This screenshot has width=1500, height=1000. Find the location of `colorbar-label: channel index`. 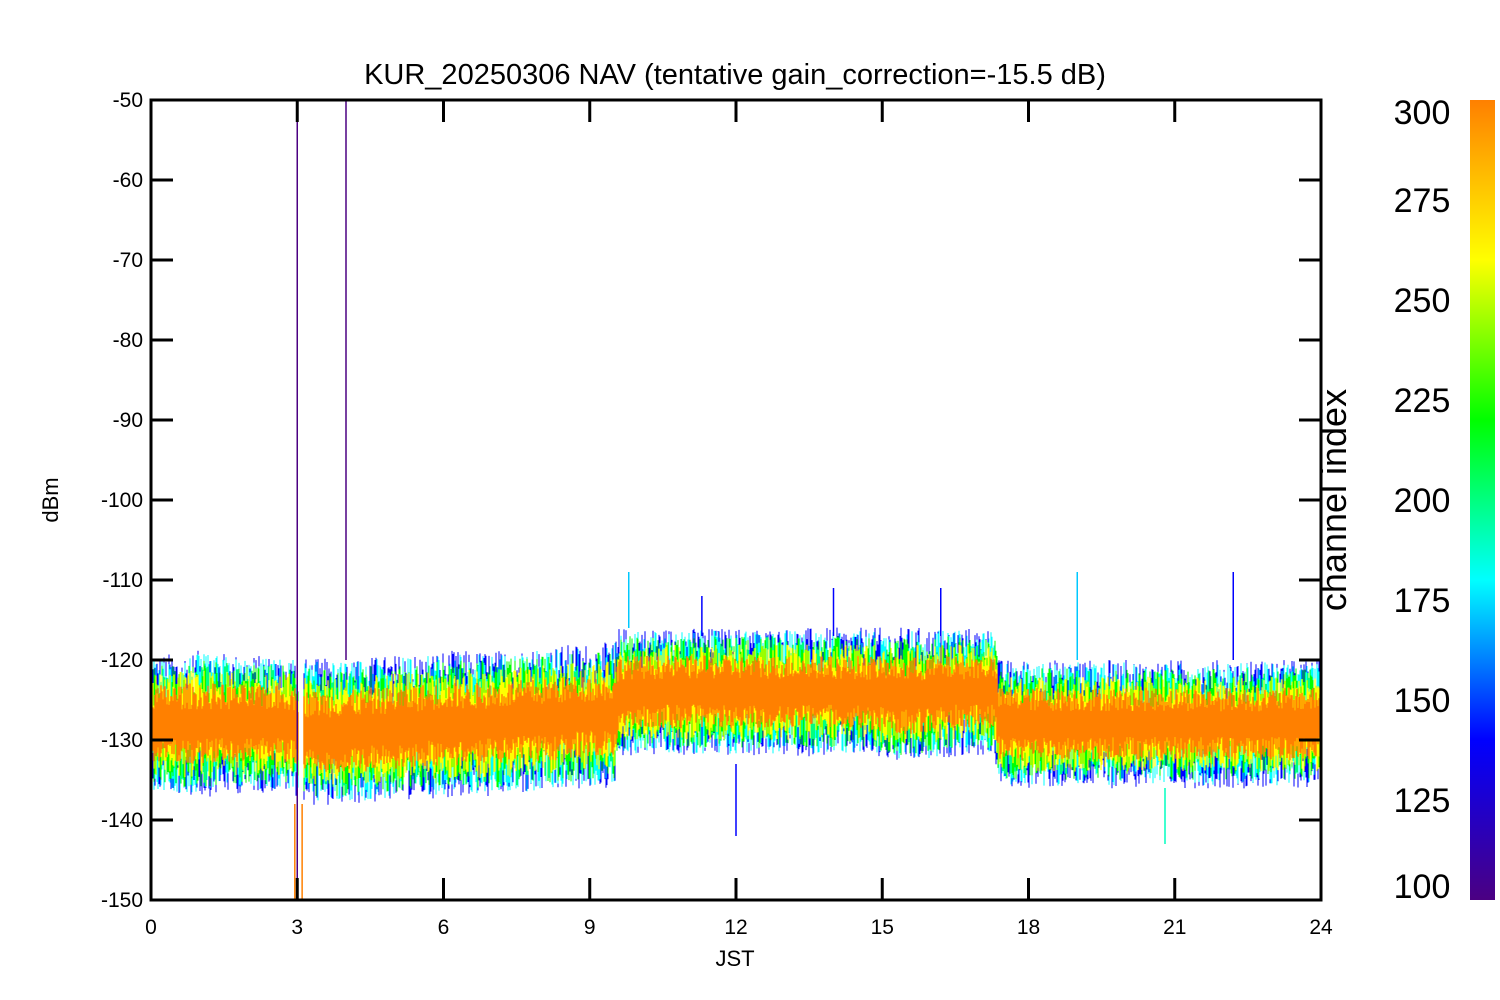

colorbar-label: channel index is located at coordinates (1333, 500).